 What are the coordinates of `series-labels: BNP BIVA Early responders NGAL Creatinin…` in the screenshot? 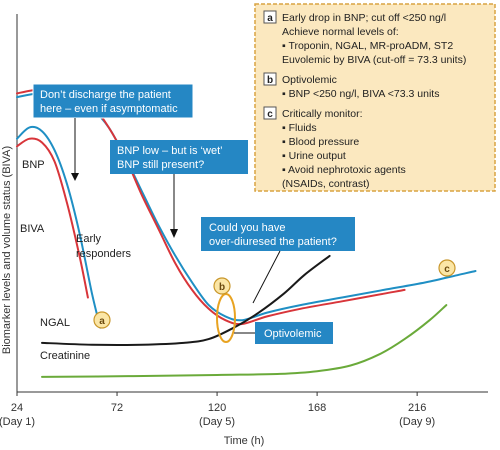 It's located at (76, 260).